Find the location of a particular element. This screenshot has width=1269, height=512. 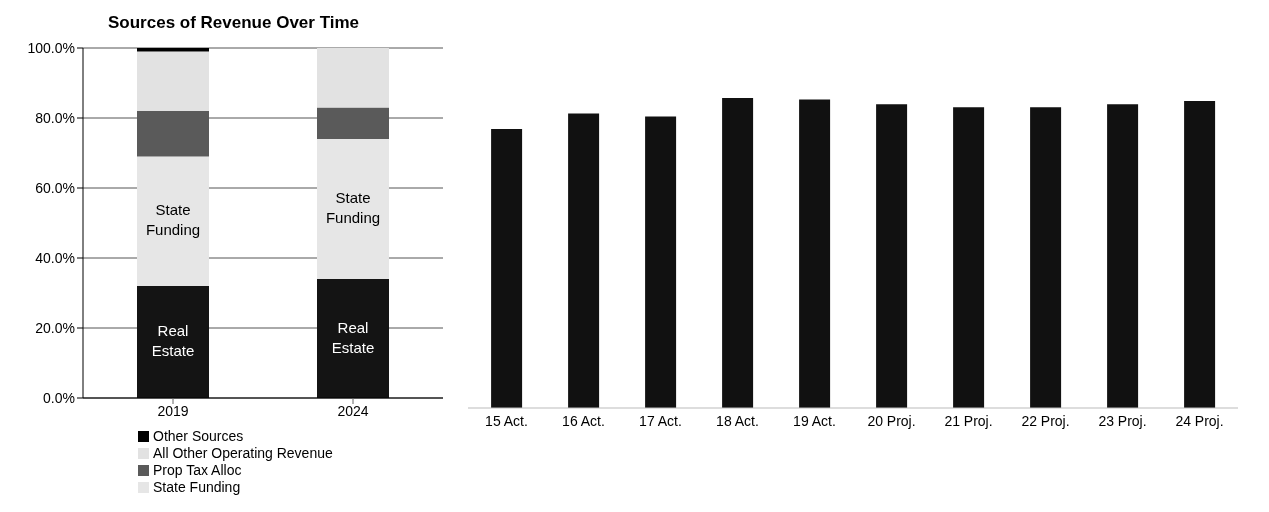

series-label: Real Estate is located at coordinates (173, 340).